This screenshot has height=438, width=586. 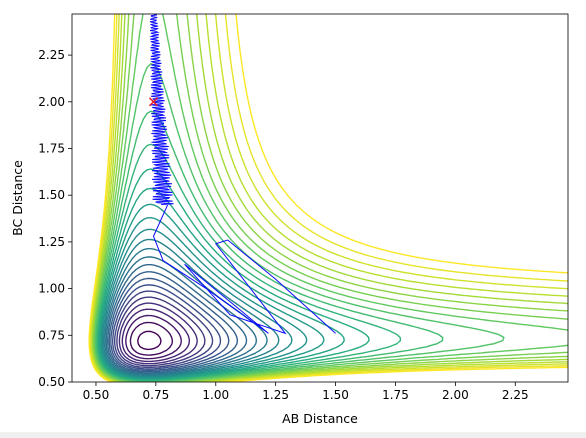 What do you see at coordinates (335, 395) in the screenshot?
I see `x-tick-label: 1.50` at bounding box center [335, 395].